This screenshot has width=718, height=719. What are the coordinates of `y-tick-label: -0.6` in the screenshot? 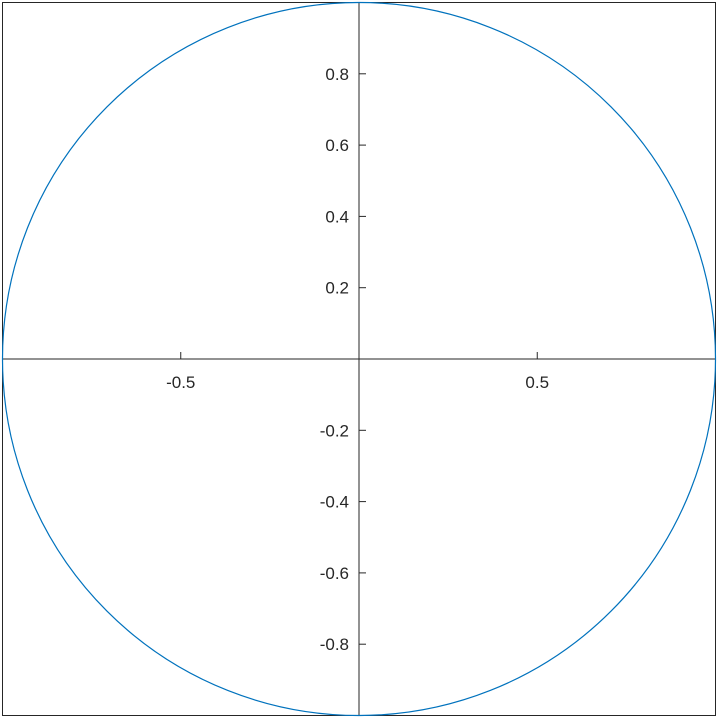 It's located at (334, 573).